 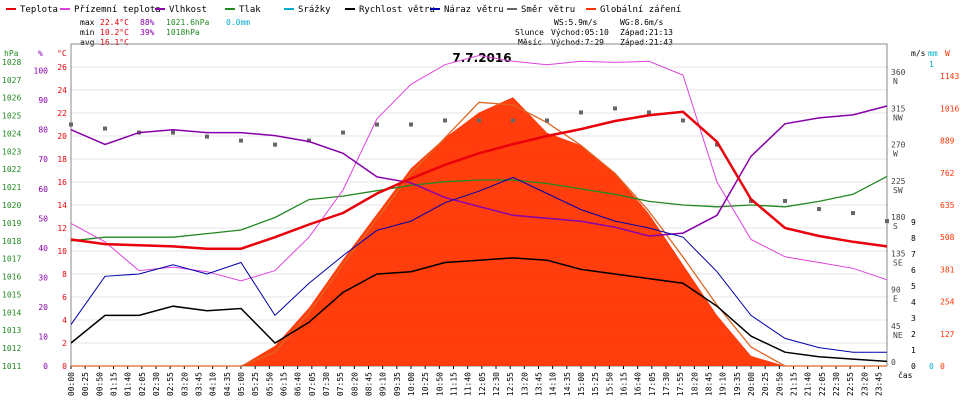 I want to click on tick-label-hpa: 1024, so click(x=11, y=133).